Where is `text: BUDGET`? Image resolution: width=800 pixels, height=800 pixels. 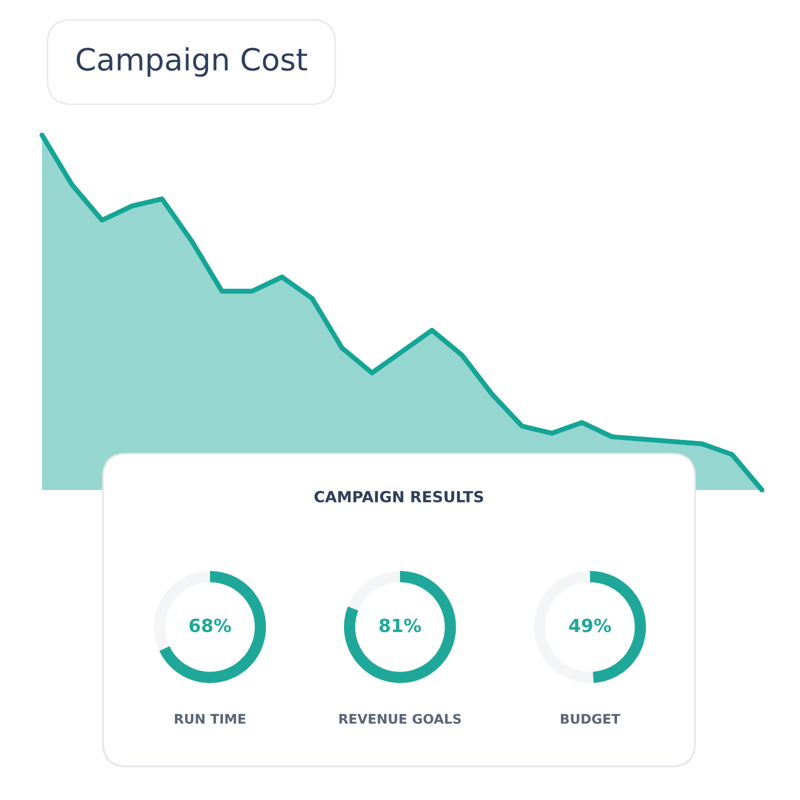 text: BUDGET is located at coordinates (590, 719).